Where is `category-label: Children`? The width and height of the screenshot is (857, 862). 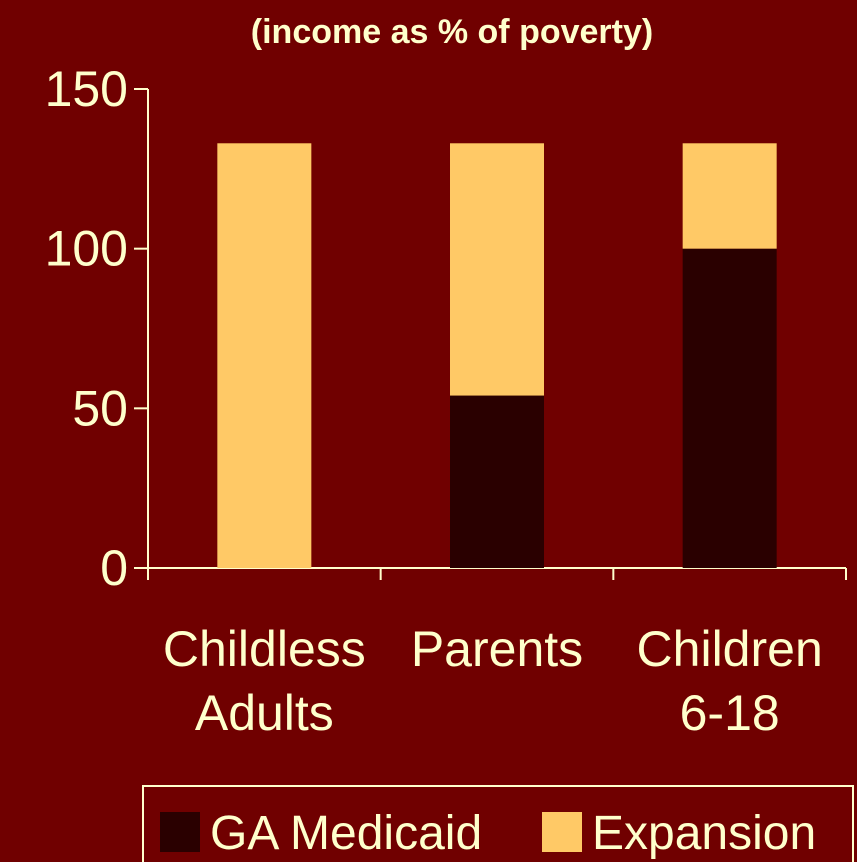
category-label: Children is located at coordinates (730, 649).